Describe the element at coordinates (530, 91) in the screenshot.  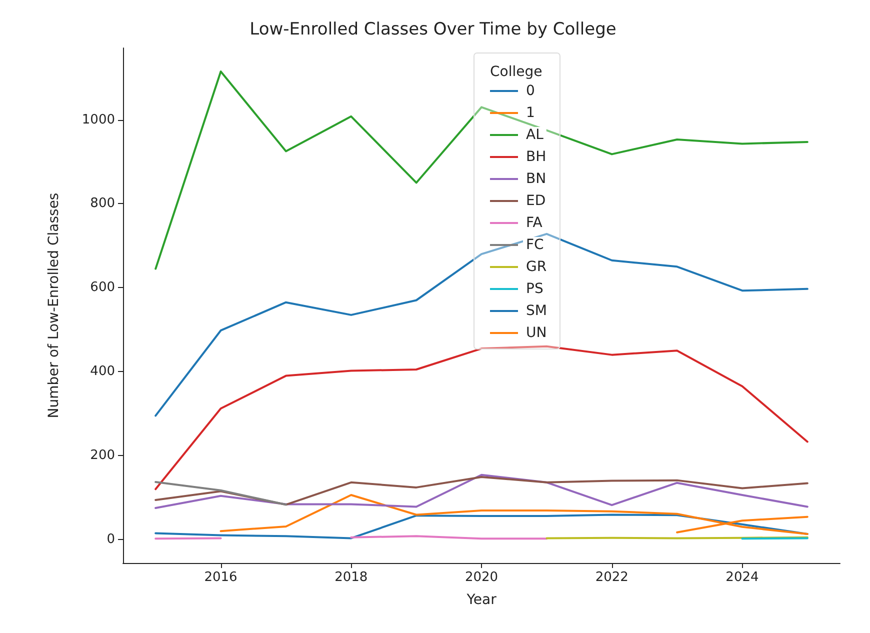
I see `legend-label: 0` at that location.